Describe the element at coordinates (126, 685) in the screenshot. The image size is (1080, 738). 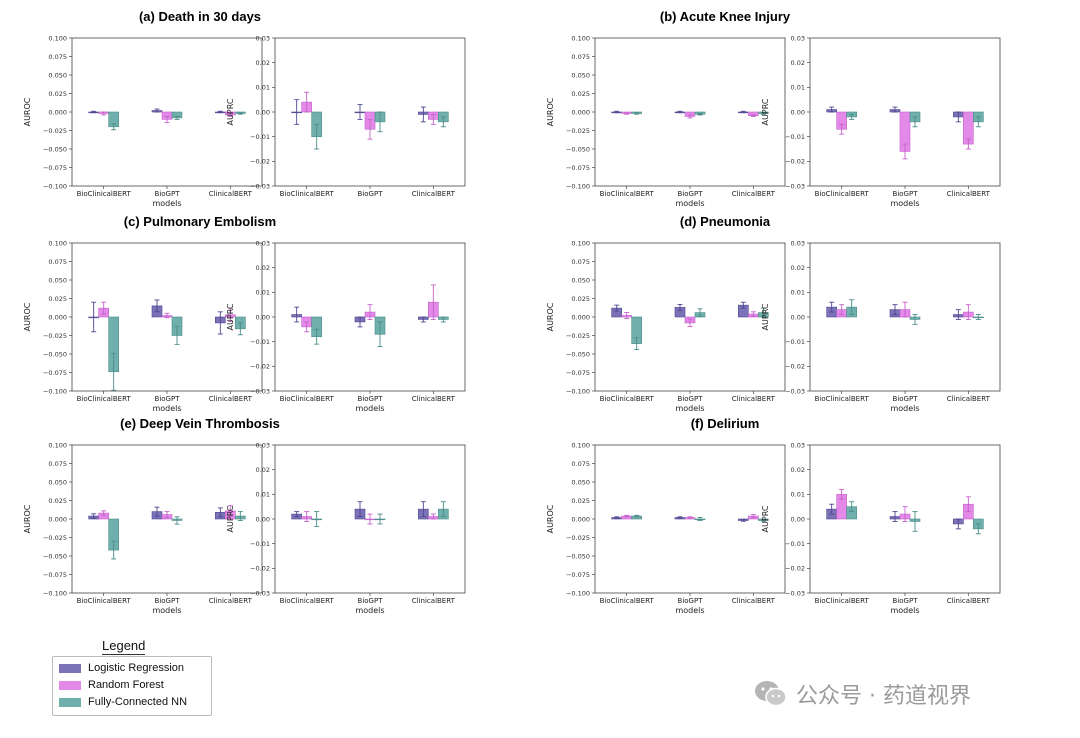
I see `legend-label: Random Forest` at that location.